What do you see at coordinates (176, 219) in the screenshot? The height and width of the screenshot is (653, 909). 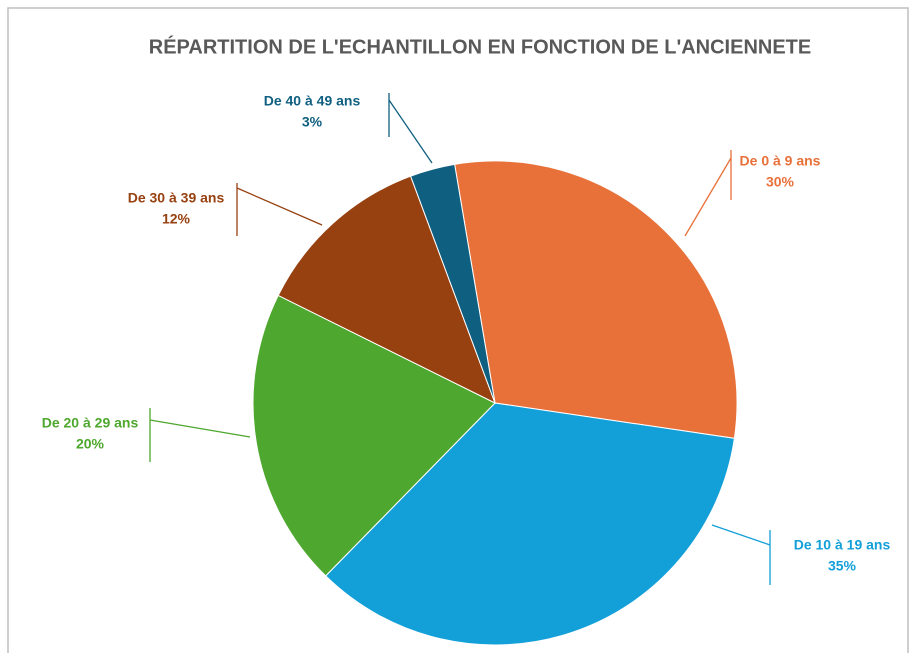 I see `data-label-value: 12%` at bounding box center [176, 219].